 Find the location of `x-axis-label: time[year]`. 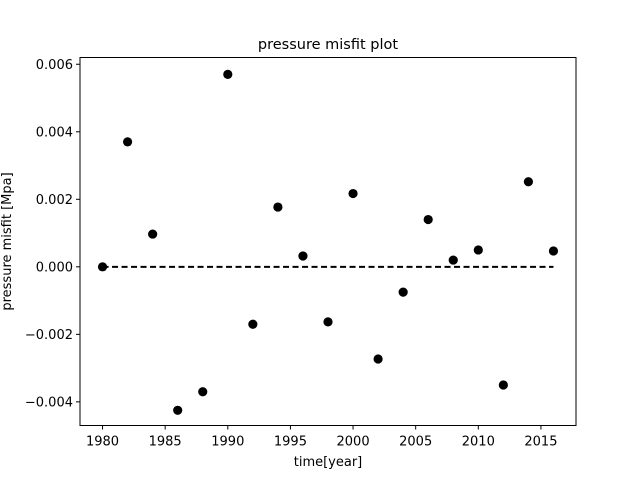

x-axis-label: time[year] is located at coordinates (328, 462).